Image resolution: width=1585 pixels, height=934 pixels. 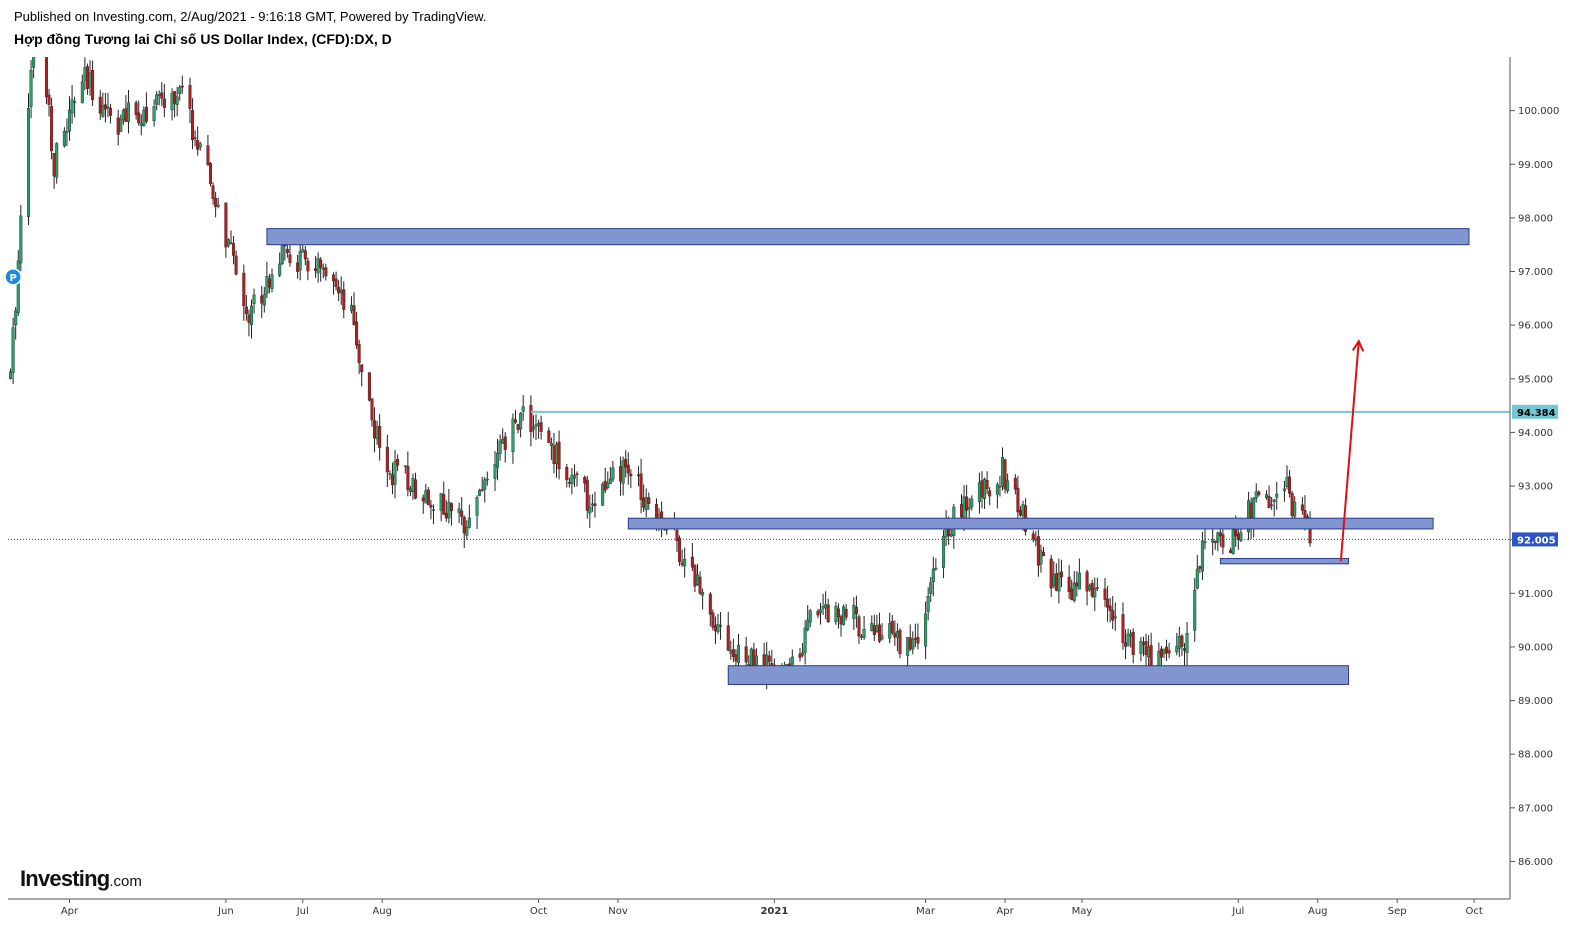 I want to click on projection-arrow-line, so click(x=1349, y=451).